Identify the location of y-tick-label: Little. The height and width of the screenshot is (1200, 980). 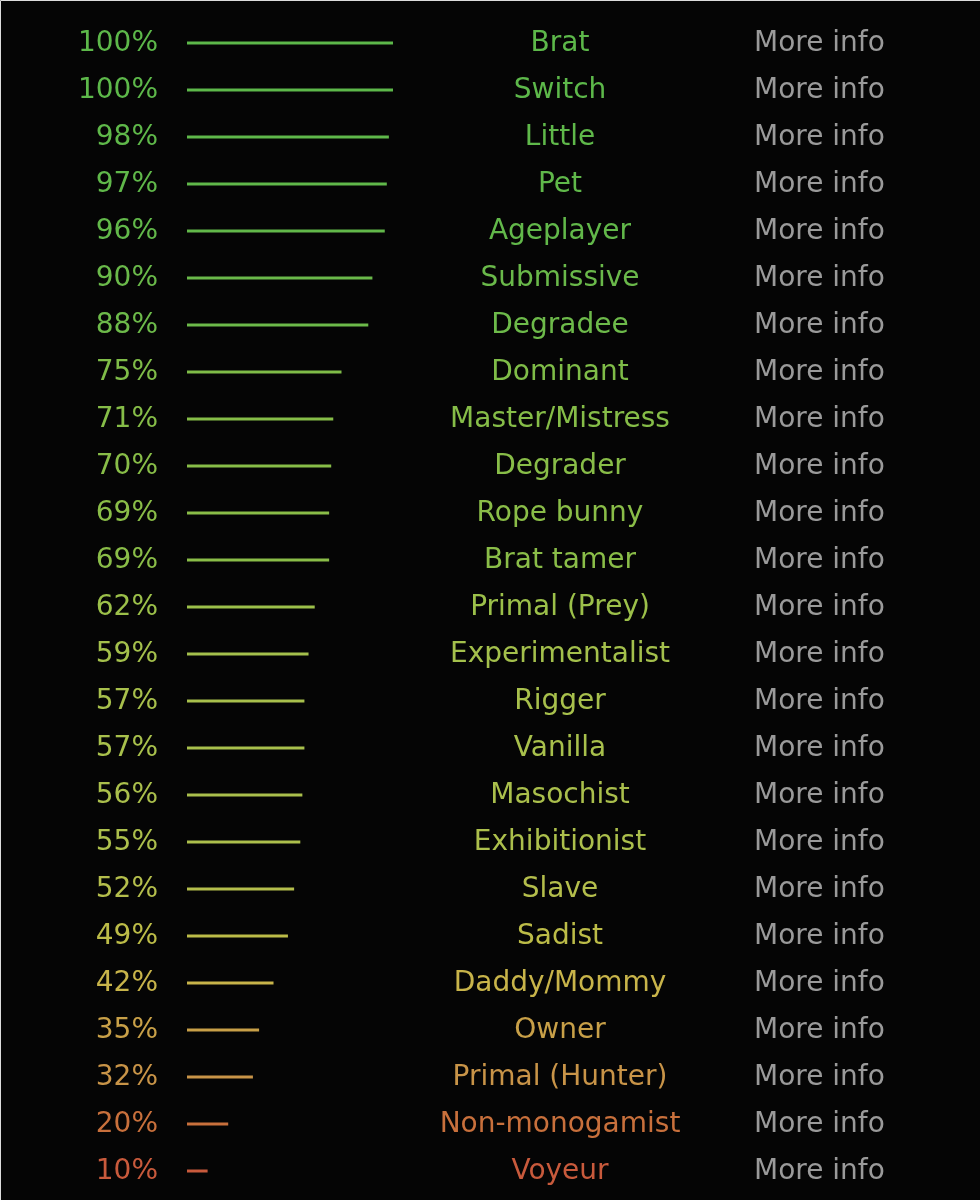
(560, 135).